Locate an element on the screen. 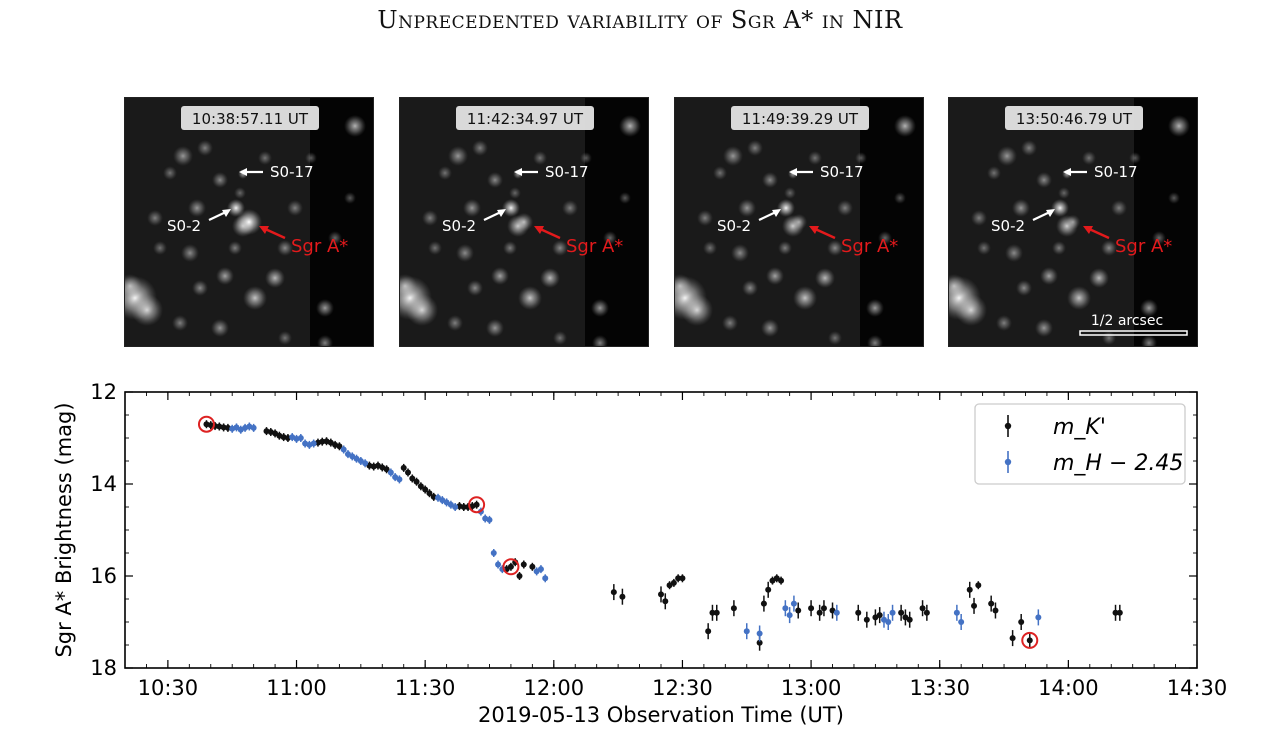  arrowhead-sgr is located at coordinates (539, 230).